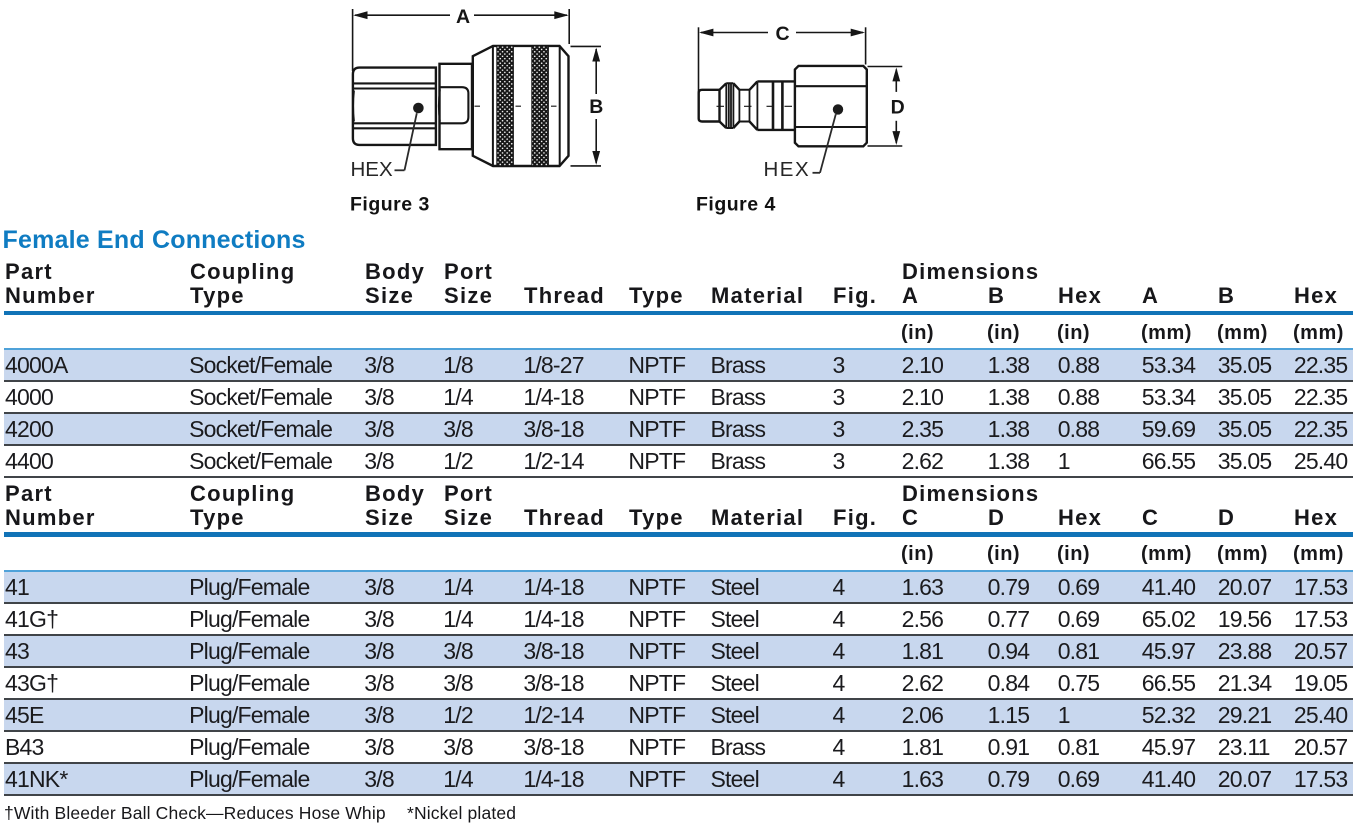 The image size is (1355, 830). I want to click on svg-text: D, so click(898, 107).